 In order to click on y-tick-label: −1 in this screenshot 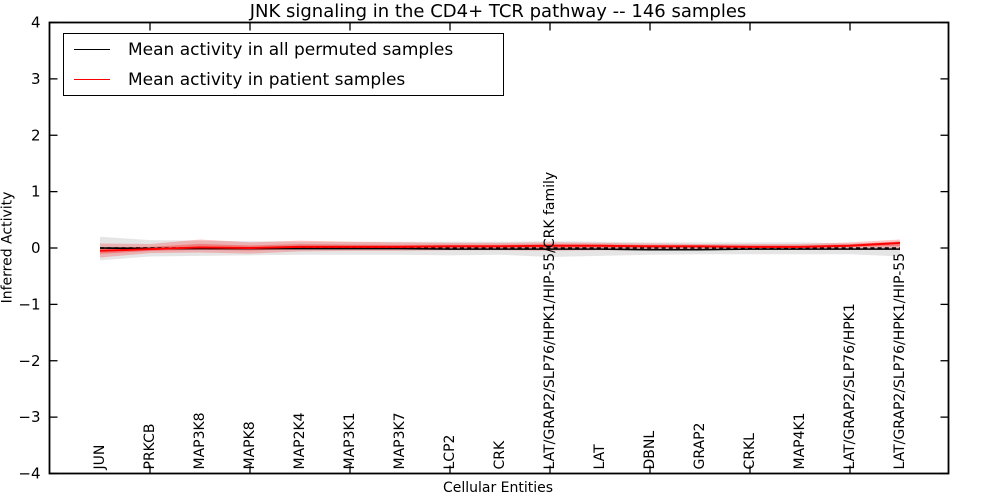, I will do `click(29, 304)`.